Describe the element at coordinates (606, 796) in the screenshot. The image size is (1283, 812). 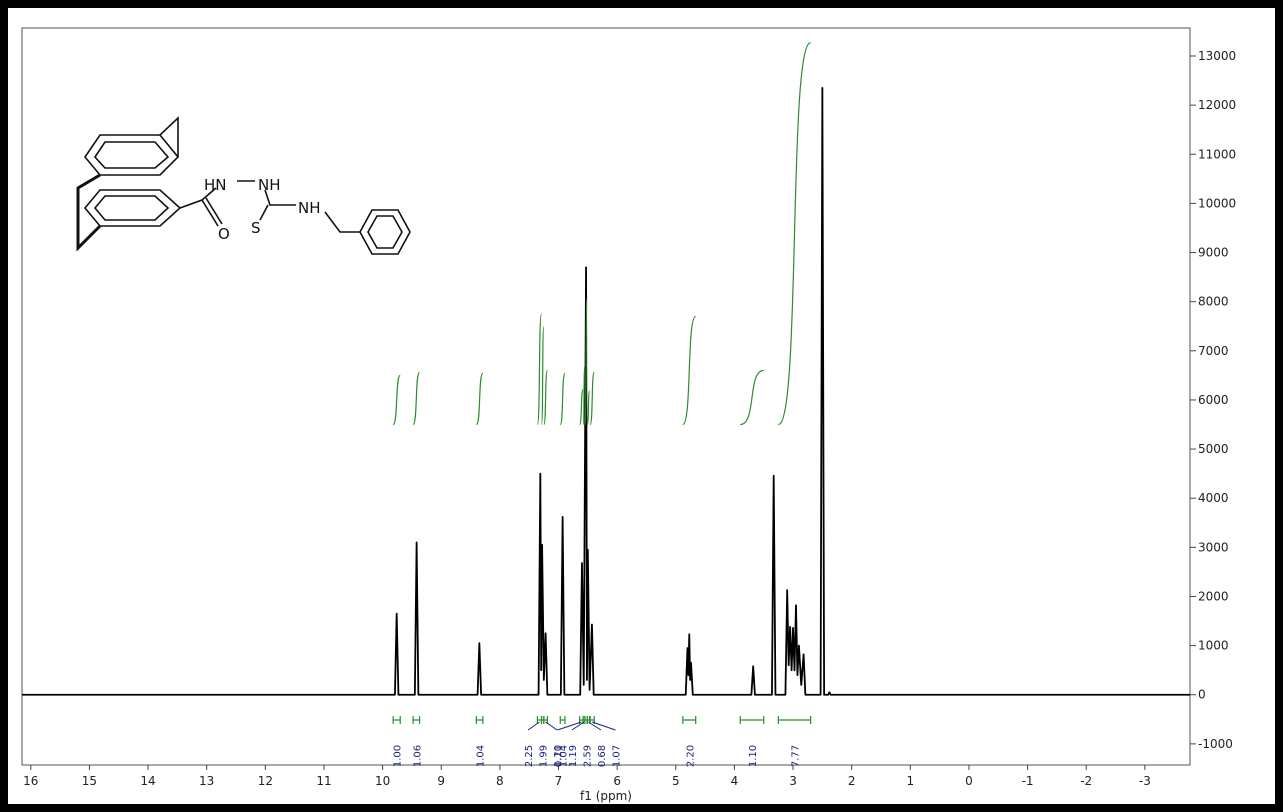
I see `x-axis-label: f1 (ppm)` at that location.